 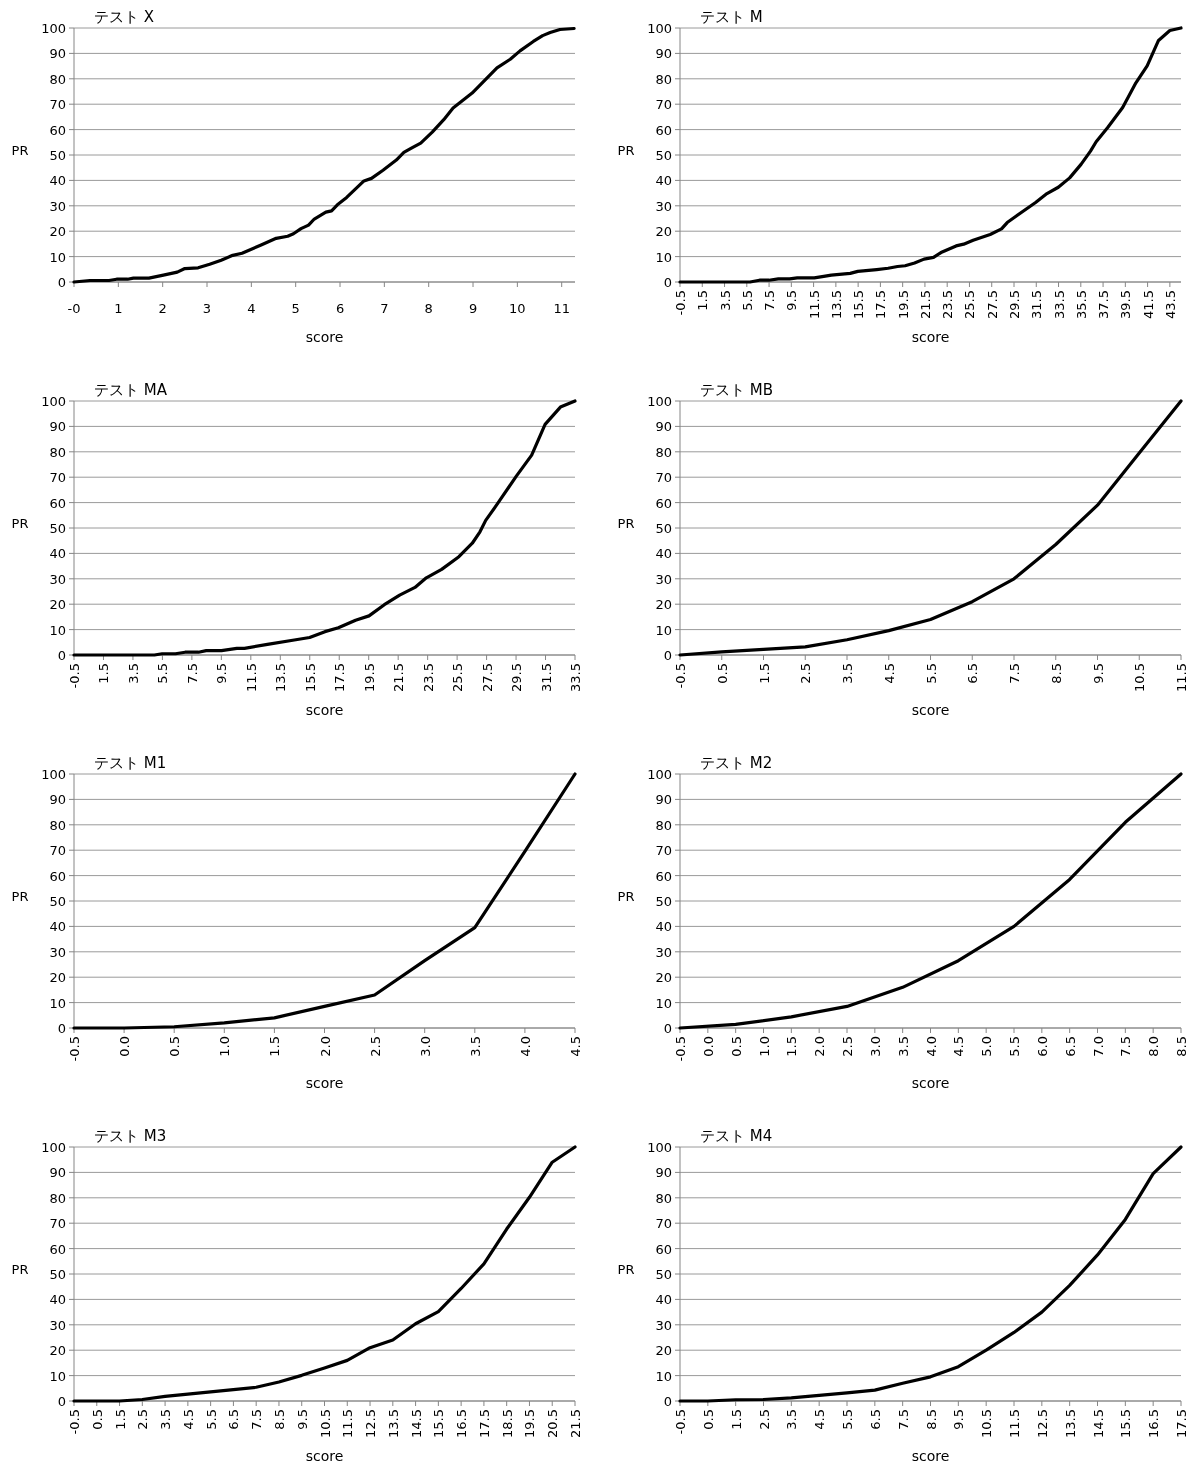 I want to click on x-tick-label: 0.0, so click(x=708, y=1046).